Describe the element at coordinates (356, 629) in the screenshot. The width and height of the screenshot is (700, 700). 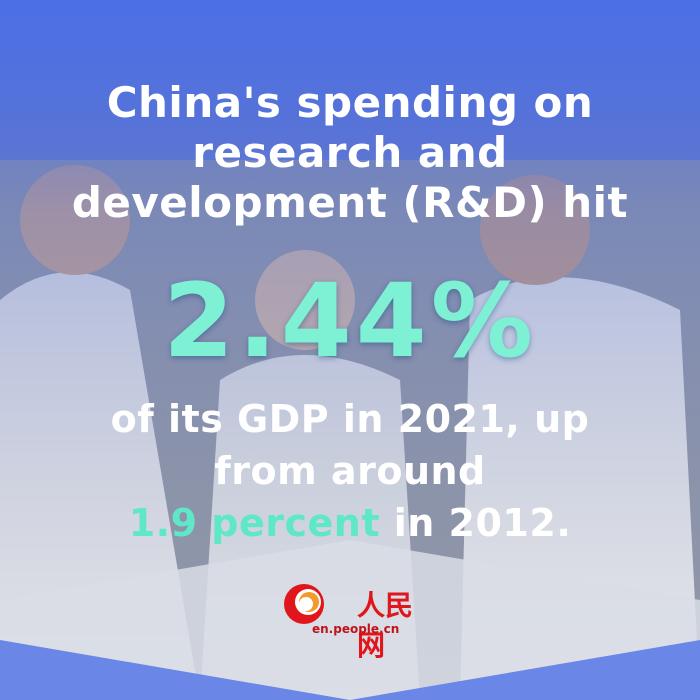
I see `logo-url: en.people.cn` at that location.